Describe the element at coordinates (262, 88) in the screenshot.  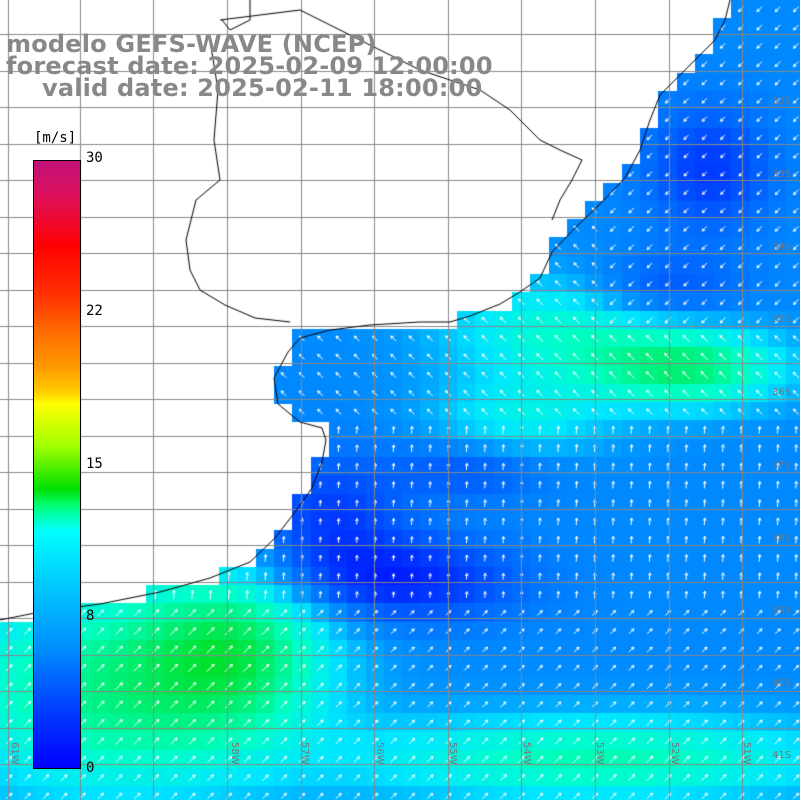
I see `valid-date: valid date: 2025-02-11 18:00:00` at that location.